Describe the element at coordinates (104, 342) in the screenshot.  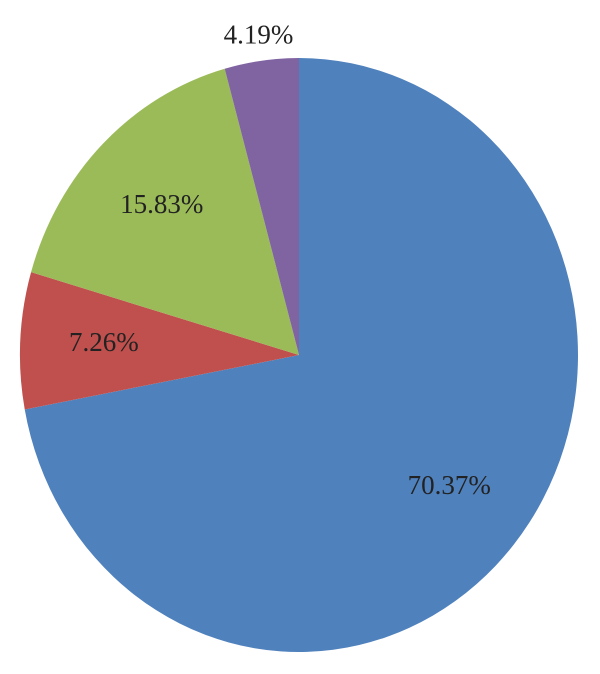
I see `data-label: 7.26%` at that location.